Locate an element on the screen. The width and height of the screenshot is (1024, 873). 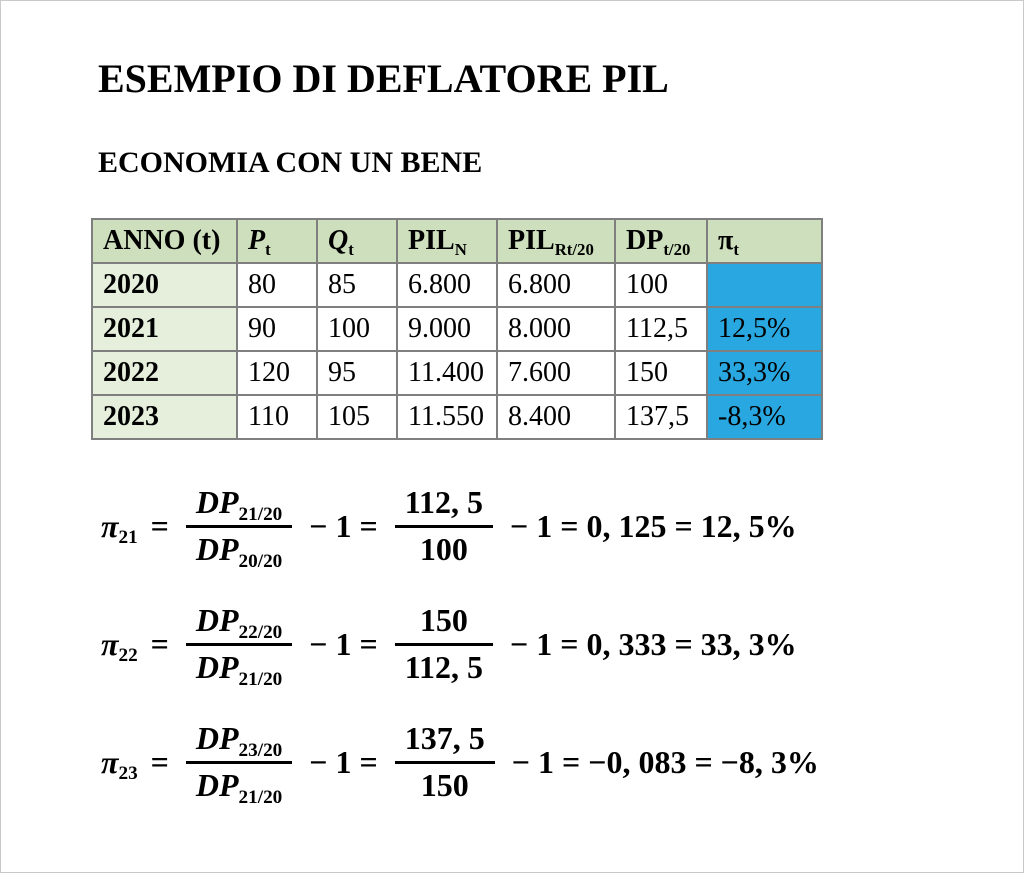
cell-year: 2021 is located at coordinates (164, 329).